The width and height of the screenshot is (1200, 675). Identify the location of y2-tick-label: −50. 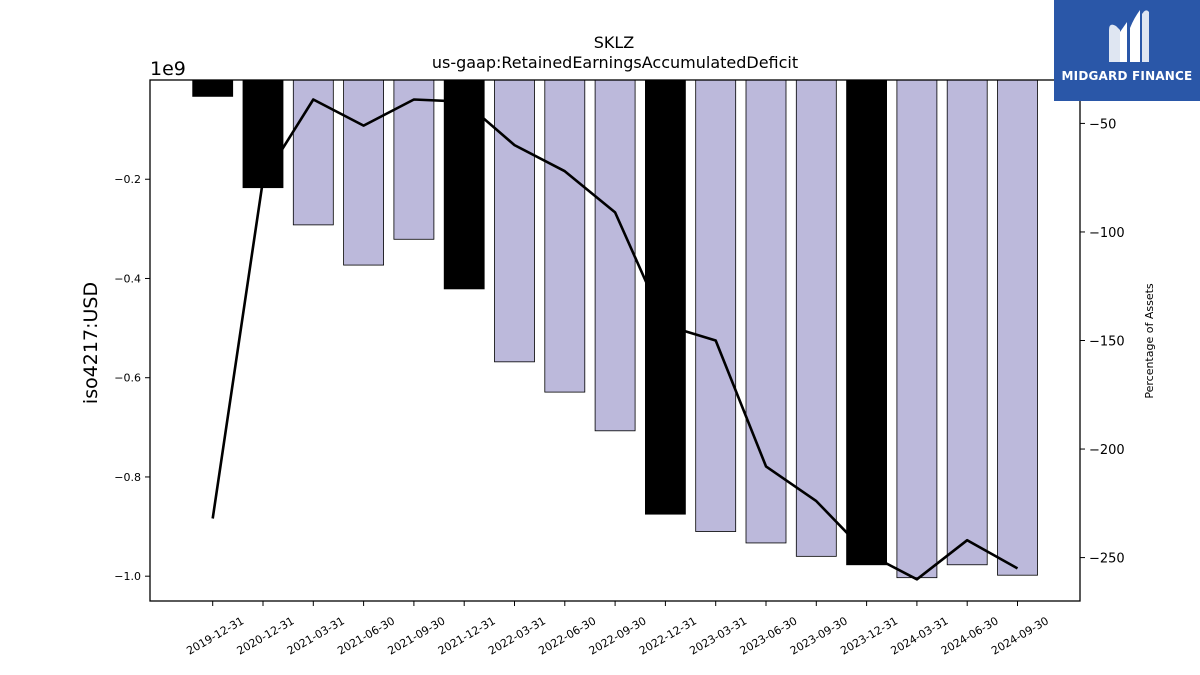
(1102, 124).